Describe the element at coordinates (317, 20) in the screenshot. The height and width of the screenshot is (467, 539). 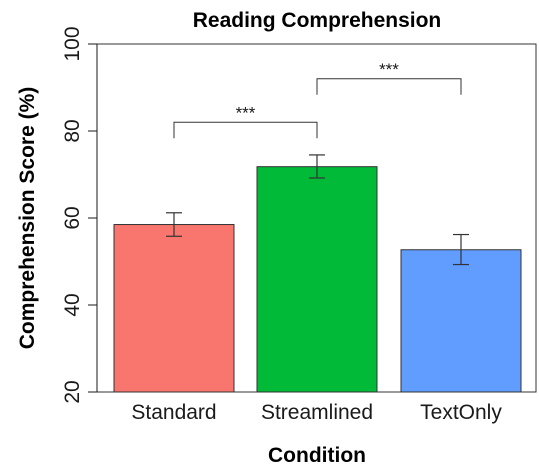
I see `chart-title: Reading Comprehension` at that location.